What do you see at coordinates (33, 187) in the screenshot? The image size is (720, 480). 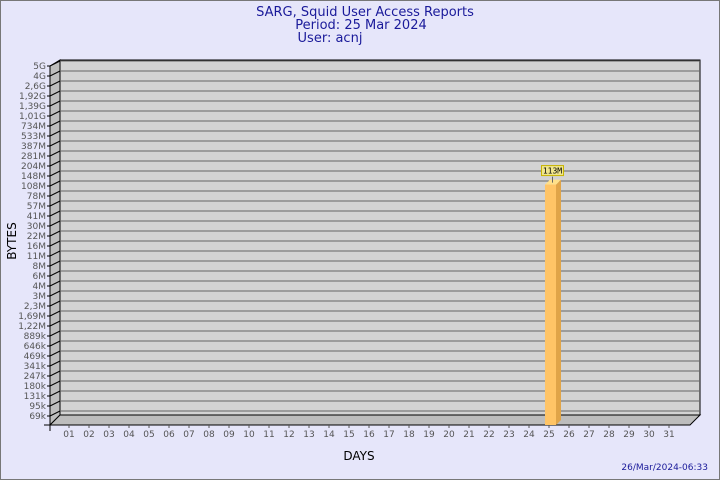 I see `y-tick-label: 108M` at bounding box center [33, 187].